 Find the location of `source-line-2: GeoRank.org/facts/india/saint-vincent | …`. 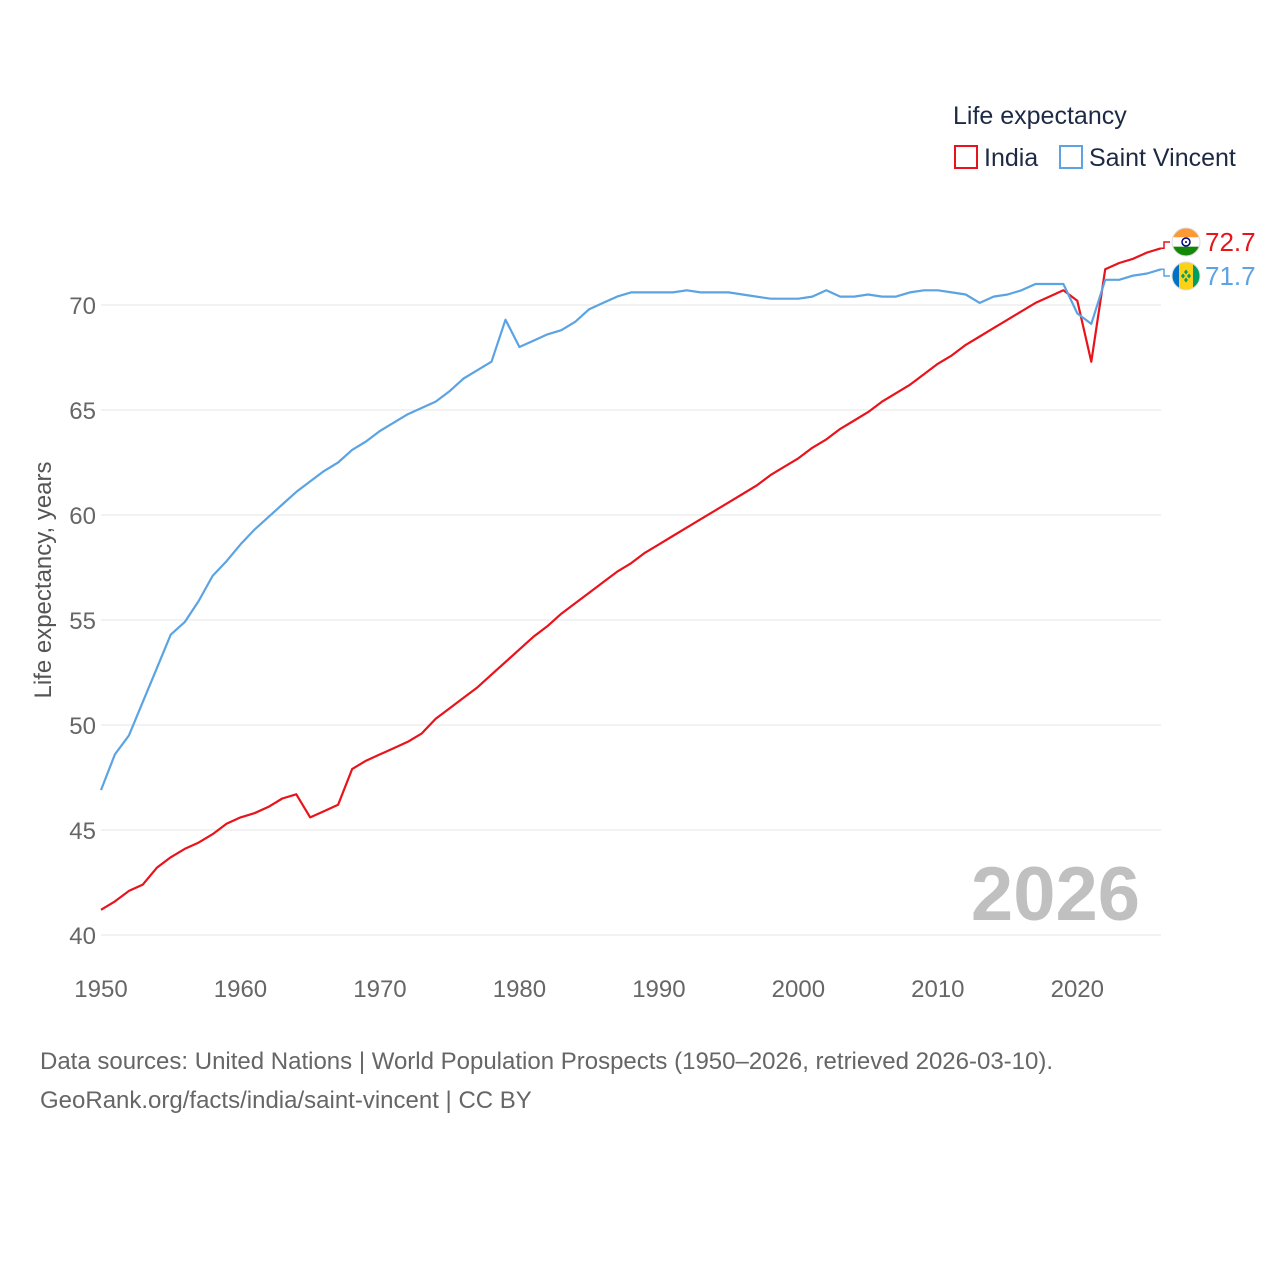

source-line-2: GeoRank.org/facts/india/saint-vincent | … is located at coordinates (286, 1100).